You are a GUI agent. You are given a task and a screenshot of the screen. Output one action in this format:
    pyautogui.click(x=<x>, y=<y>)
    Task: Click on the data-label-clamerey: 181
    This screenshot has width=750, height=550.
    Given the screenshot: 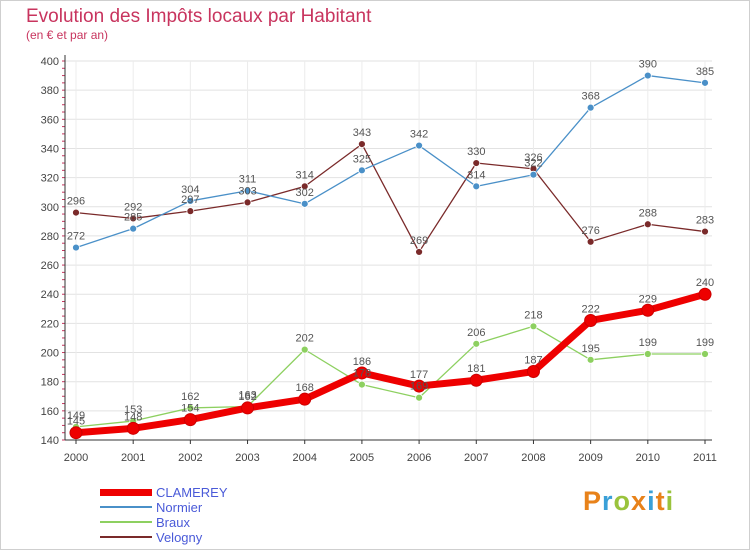 What is the action you would take?
    pyautogui.click(x=476, y=369)
    